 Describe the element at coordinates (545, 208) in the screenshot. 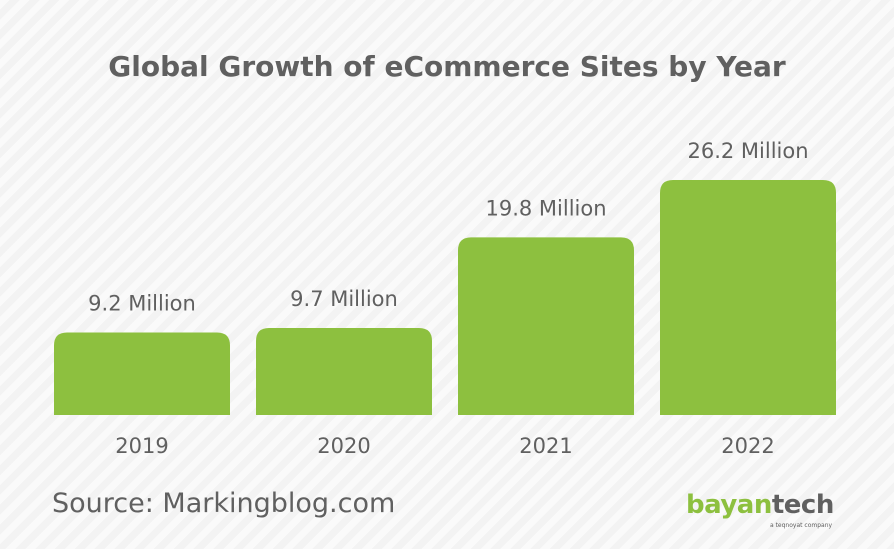

I see `data-label-2021: 19.8 Million` at that location.